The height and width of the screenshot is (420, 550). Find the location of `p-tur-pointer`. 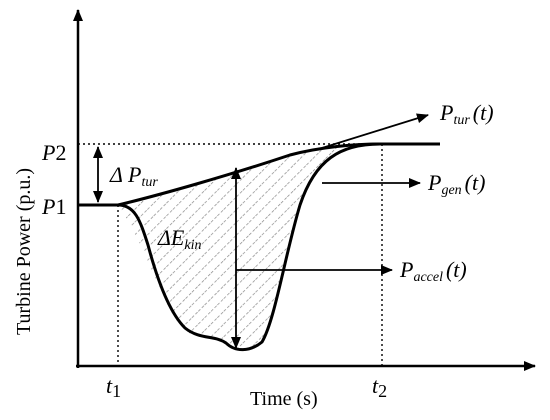

p-tur-pointer is located at coordinates (375, 131).